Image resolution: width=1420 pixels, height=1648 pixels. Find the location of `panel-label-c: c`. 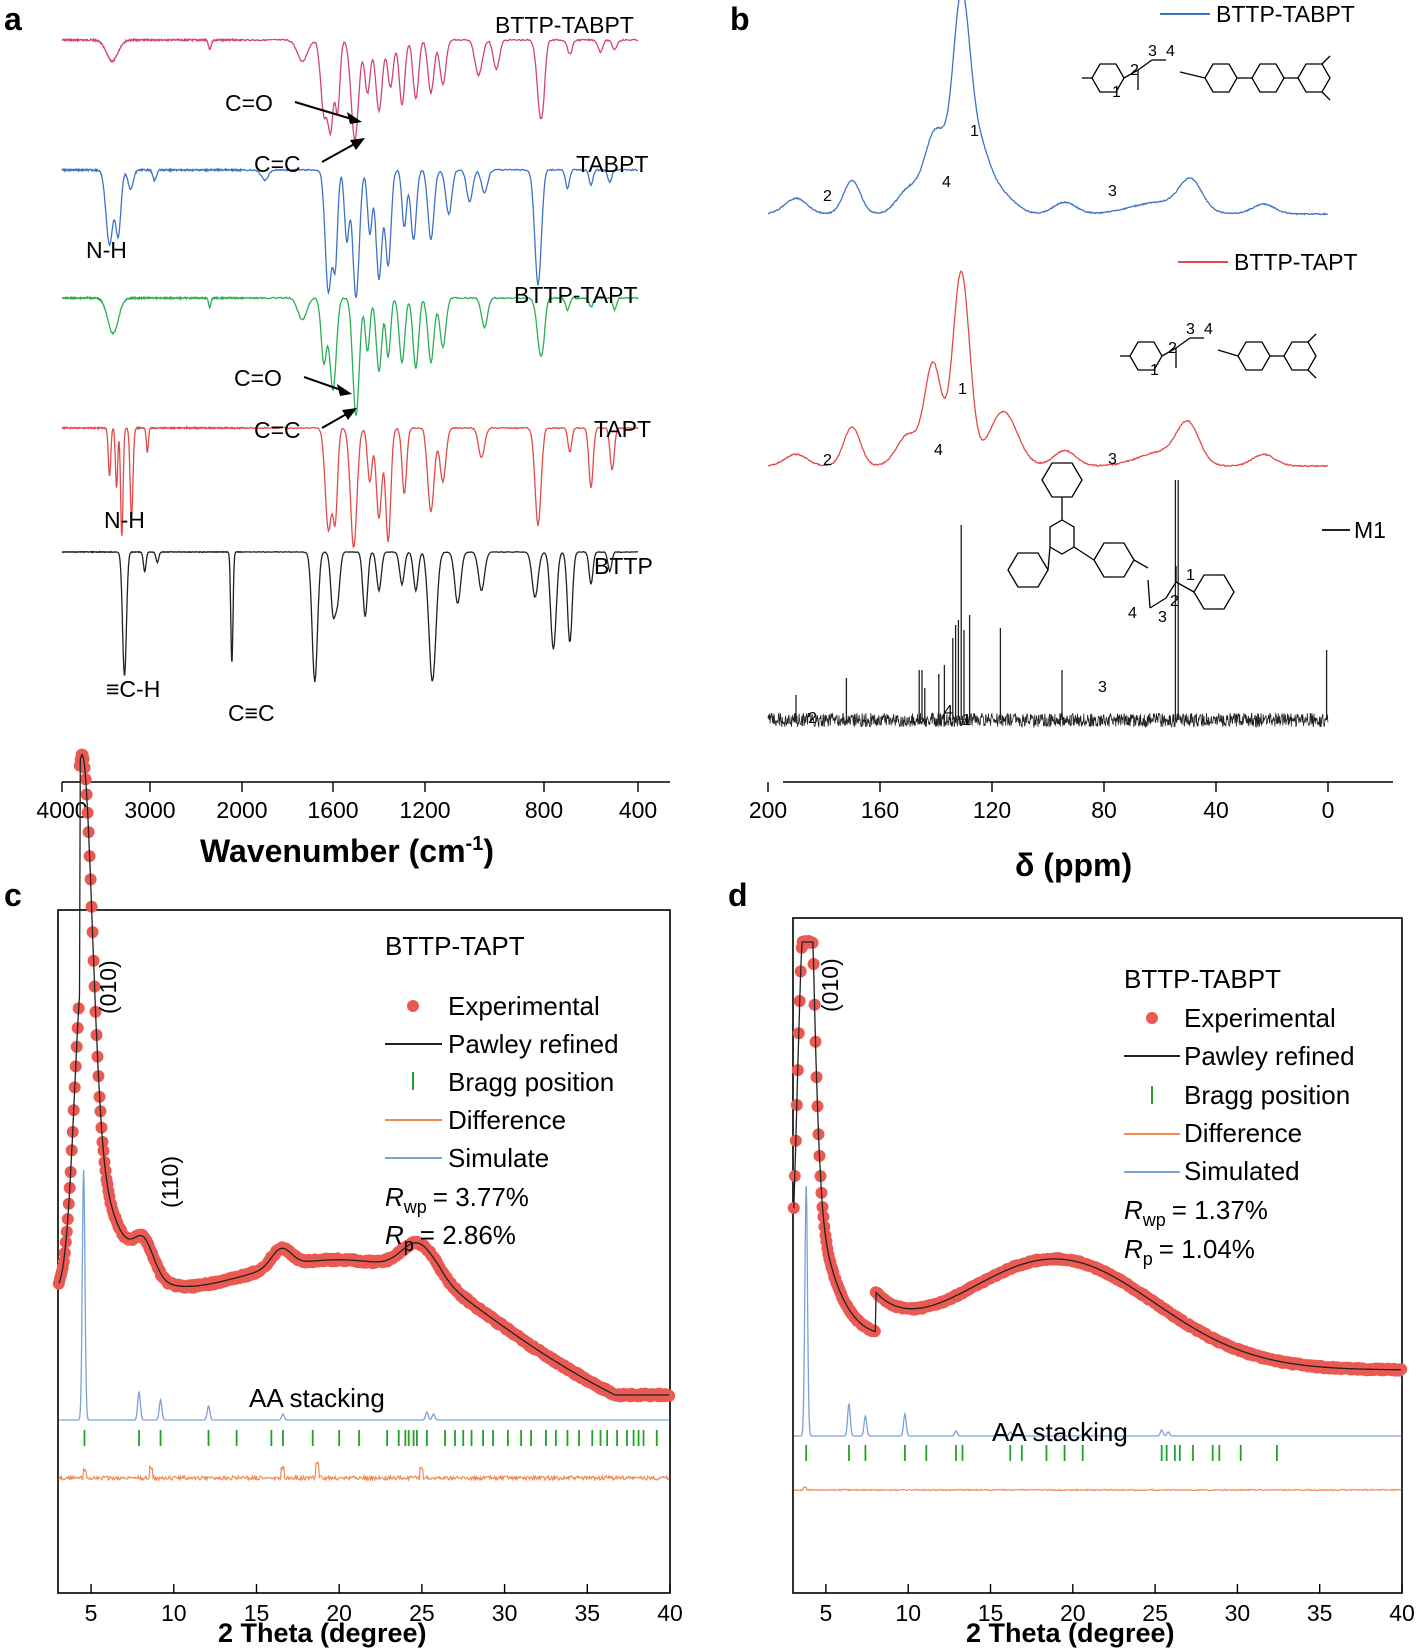

panel-label-c: c is located at coordinates (13, 895).